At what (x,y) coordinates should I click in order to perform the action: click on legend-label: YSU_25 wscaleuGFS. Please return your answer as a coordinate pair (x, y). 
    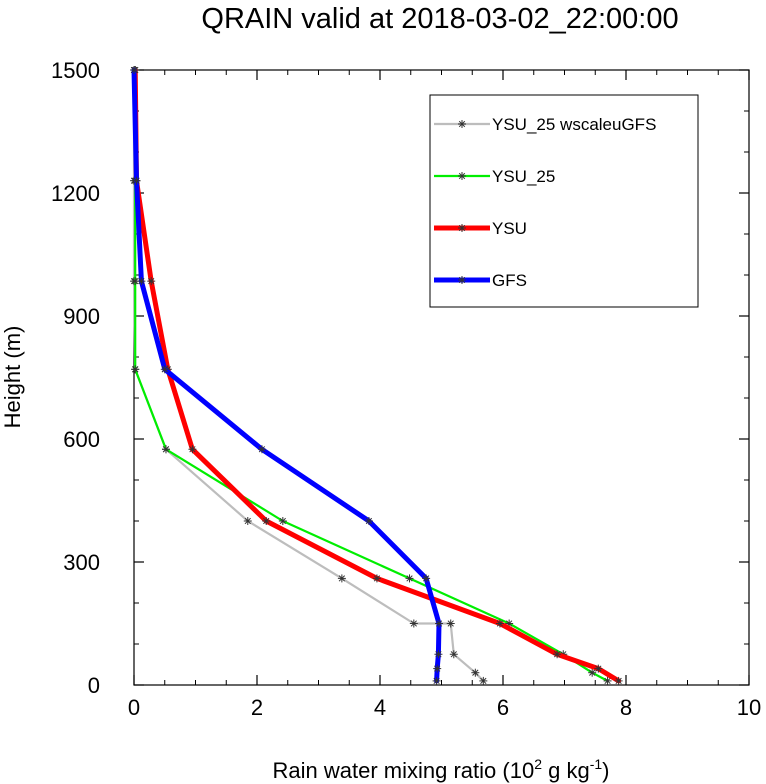
    Looking at the image, I should click on (574, 124).